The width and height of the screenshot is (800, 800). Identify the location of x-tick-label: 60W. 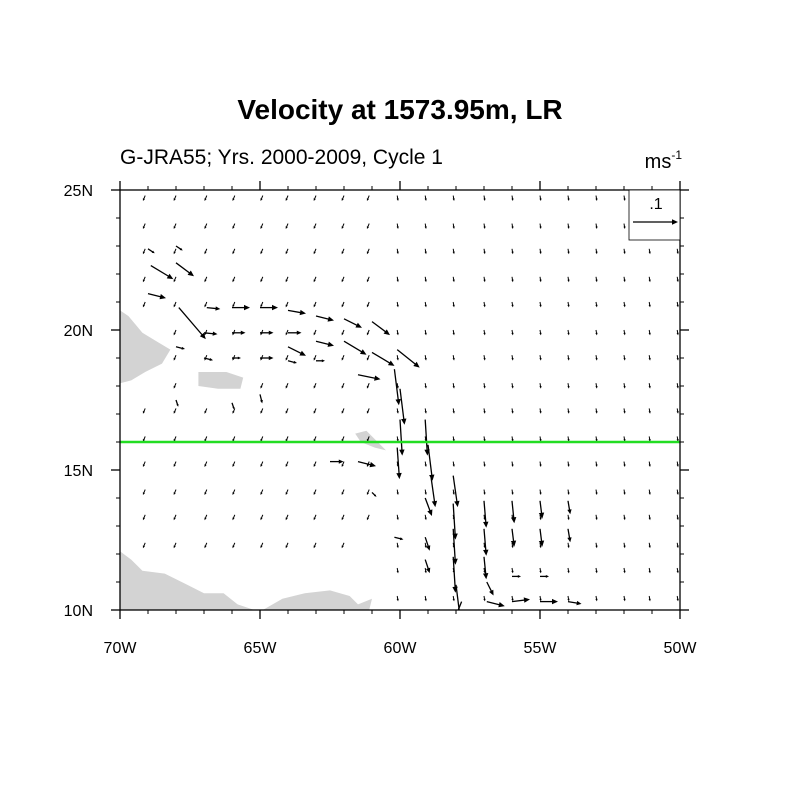
(401, 648).